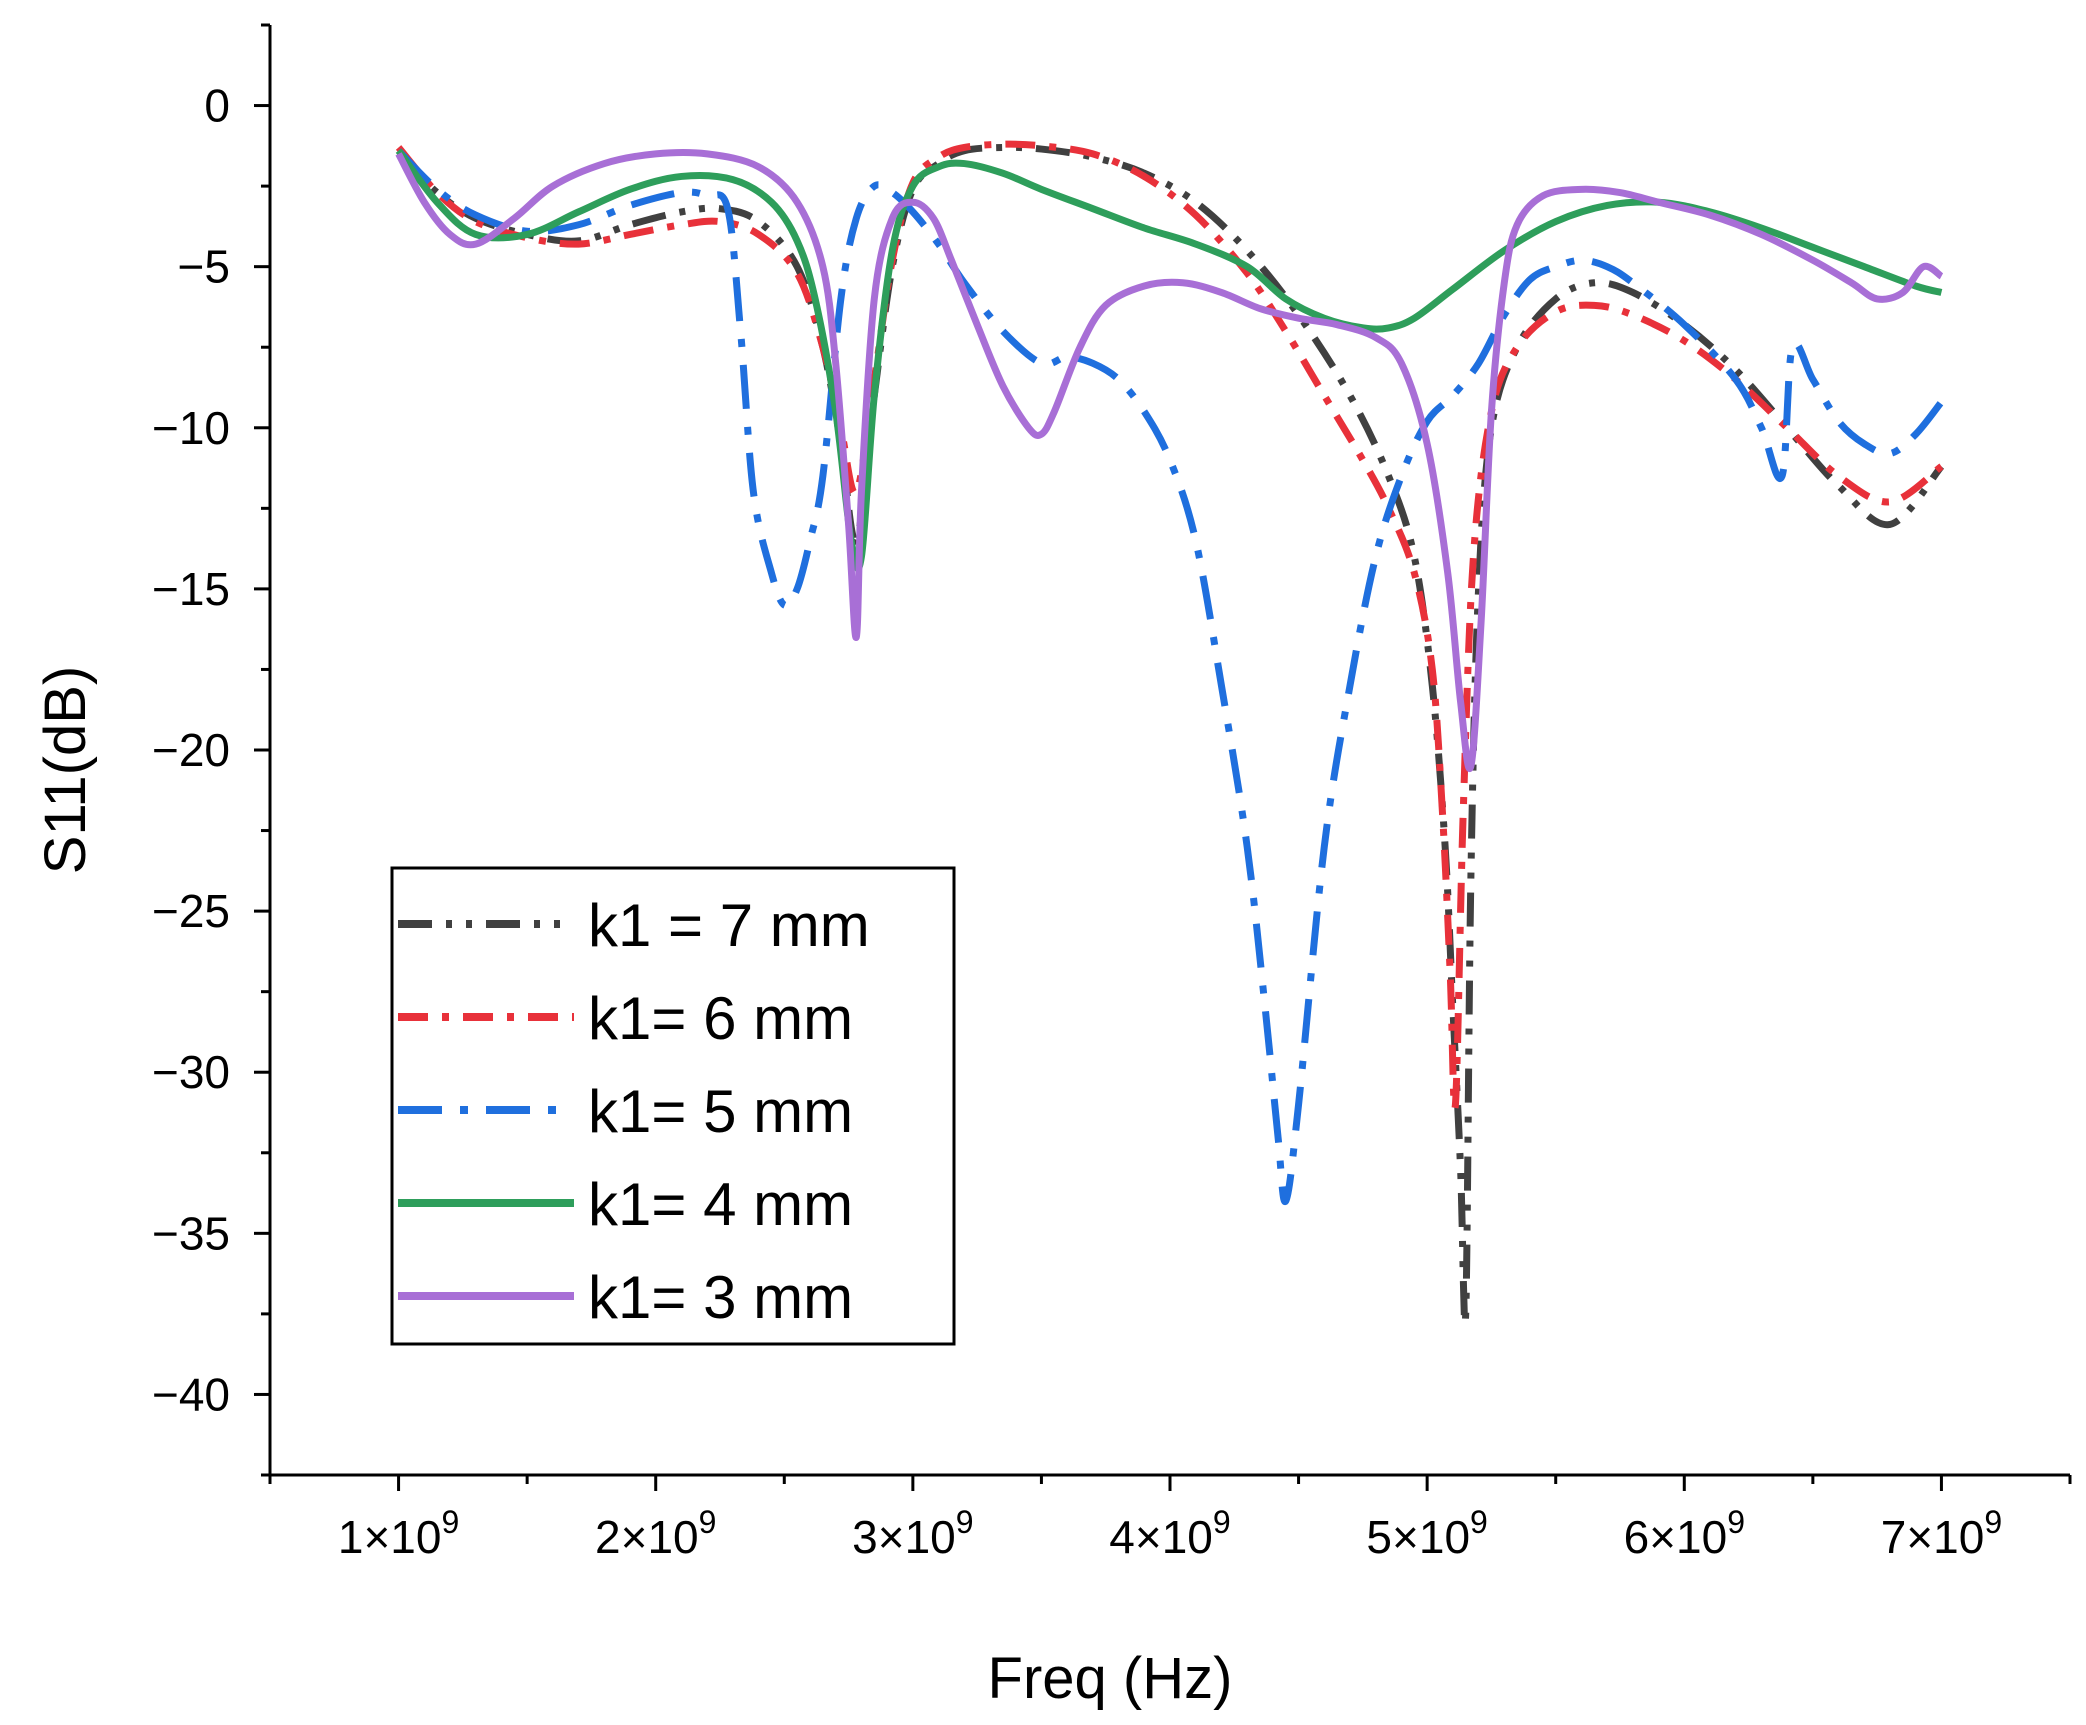 The height and width of the screenshot is (1725, 2086). What do you see at coordinates (217, 106) in the screenshot?
I see `y-tick-label: 0` at bounding box center [217, 106].